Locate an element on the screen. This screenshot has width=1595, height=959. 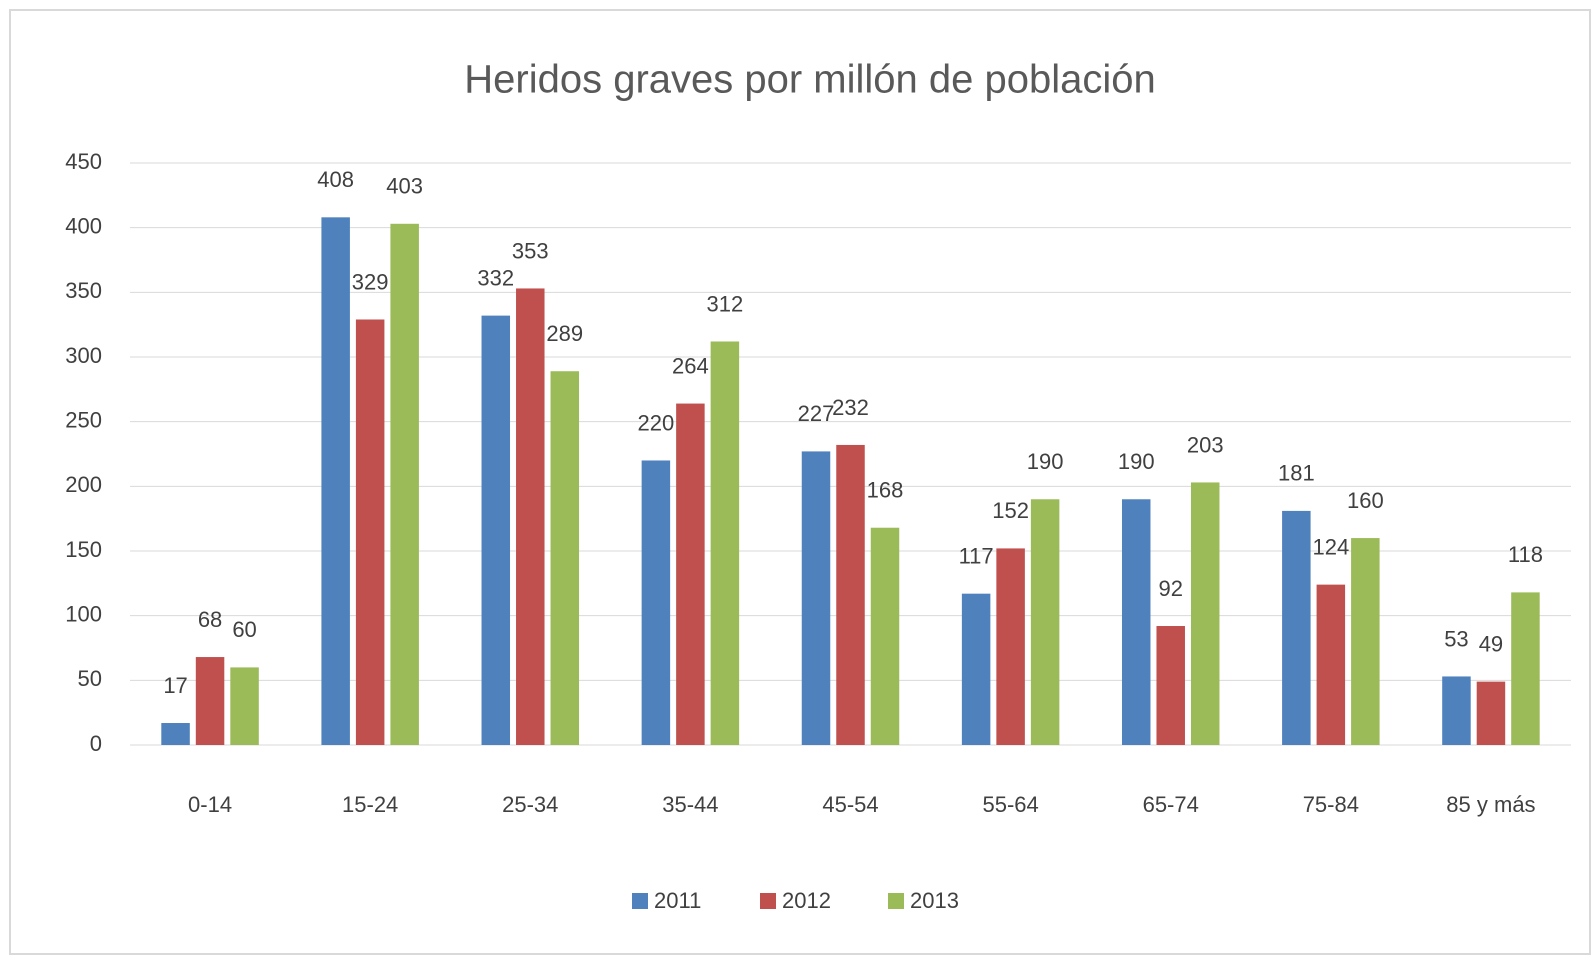
x-tick-label: 85 y más is located at coordinates (1490, 804).